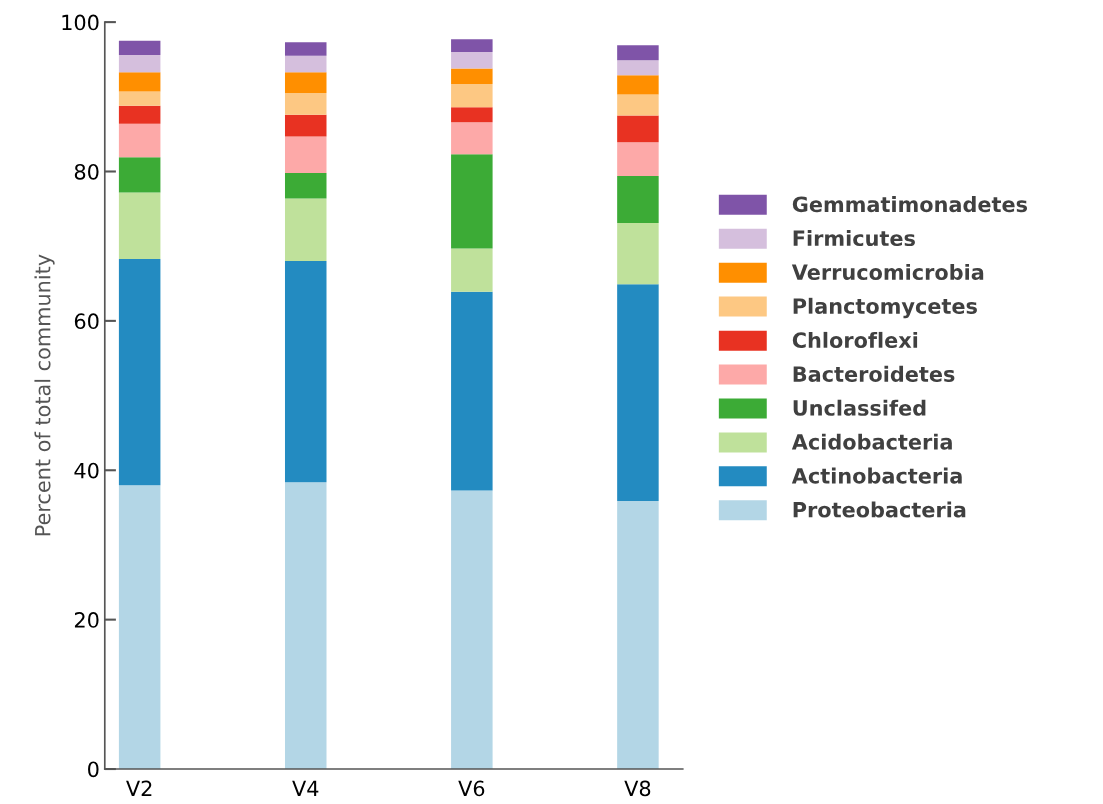  I want to click on y-tick-label: 40, so click(86, 470).